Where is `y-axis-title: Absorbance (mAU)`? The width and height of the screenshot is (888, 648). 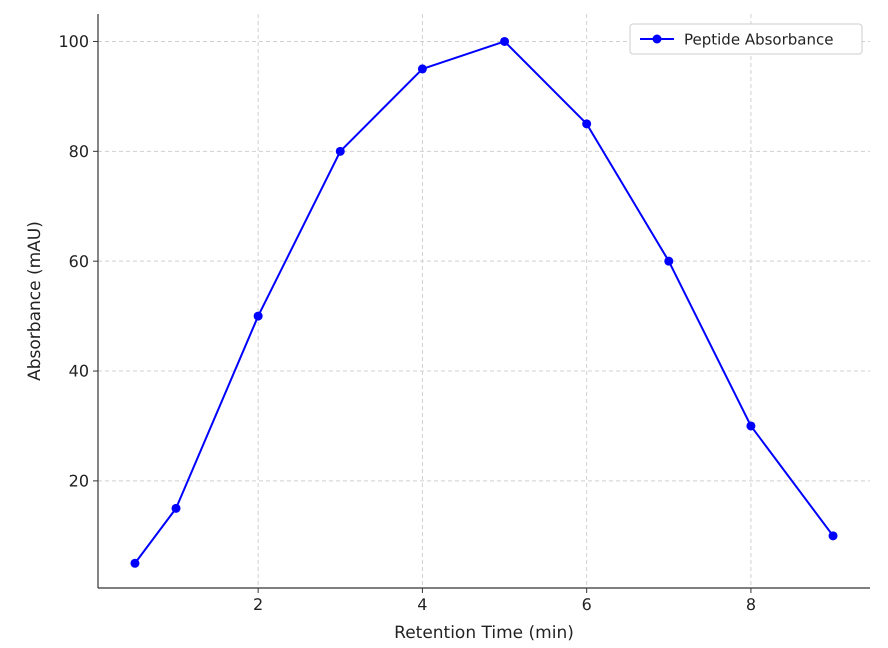 y-axis-title: Absorbance (mAU) is located at coordinates (35, 301).